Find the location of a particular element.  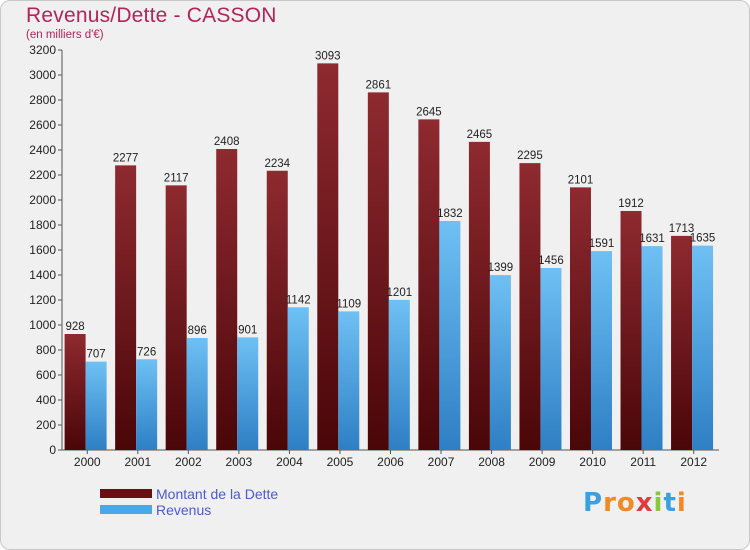

x-tick-label: 2003 is located at coordinates (239, 462).